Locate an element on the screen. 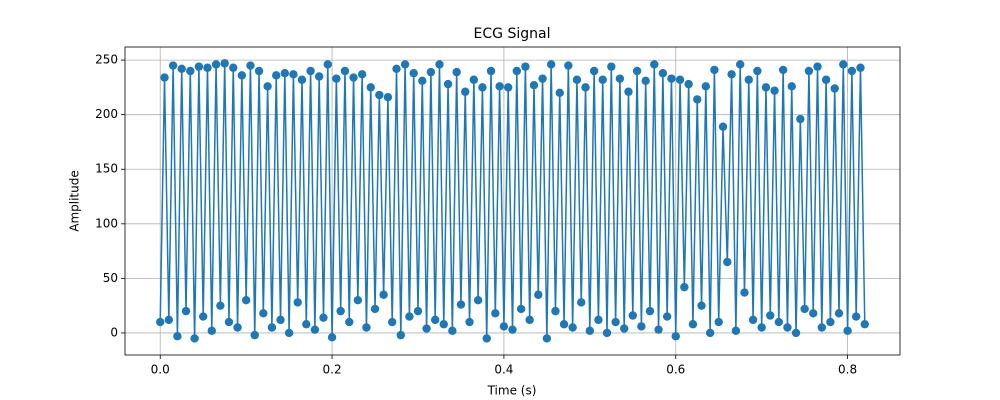 This screenshot has width=1000, height=400. y-tick-label: 250 is located at coordinates (106, 60).